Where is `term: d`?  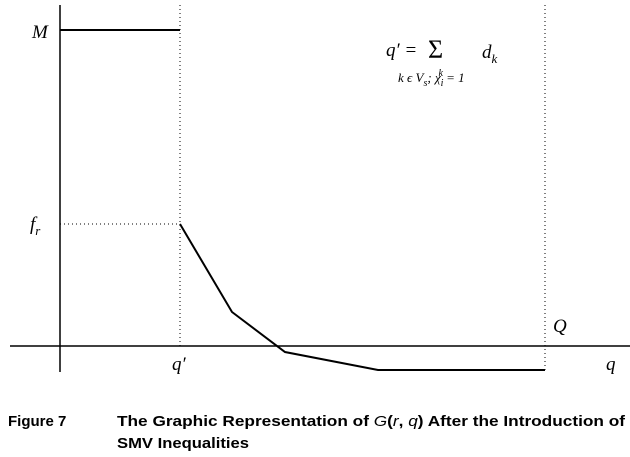
term: d is located at coordinates (487, 52).